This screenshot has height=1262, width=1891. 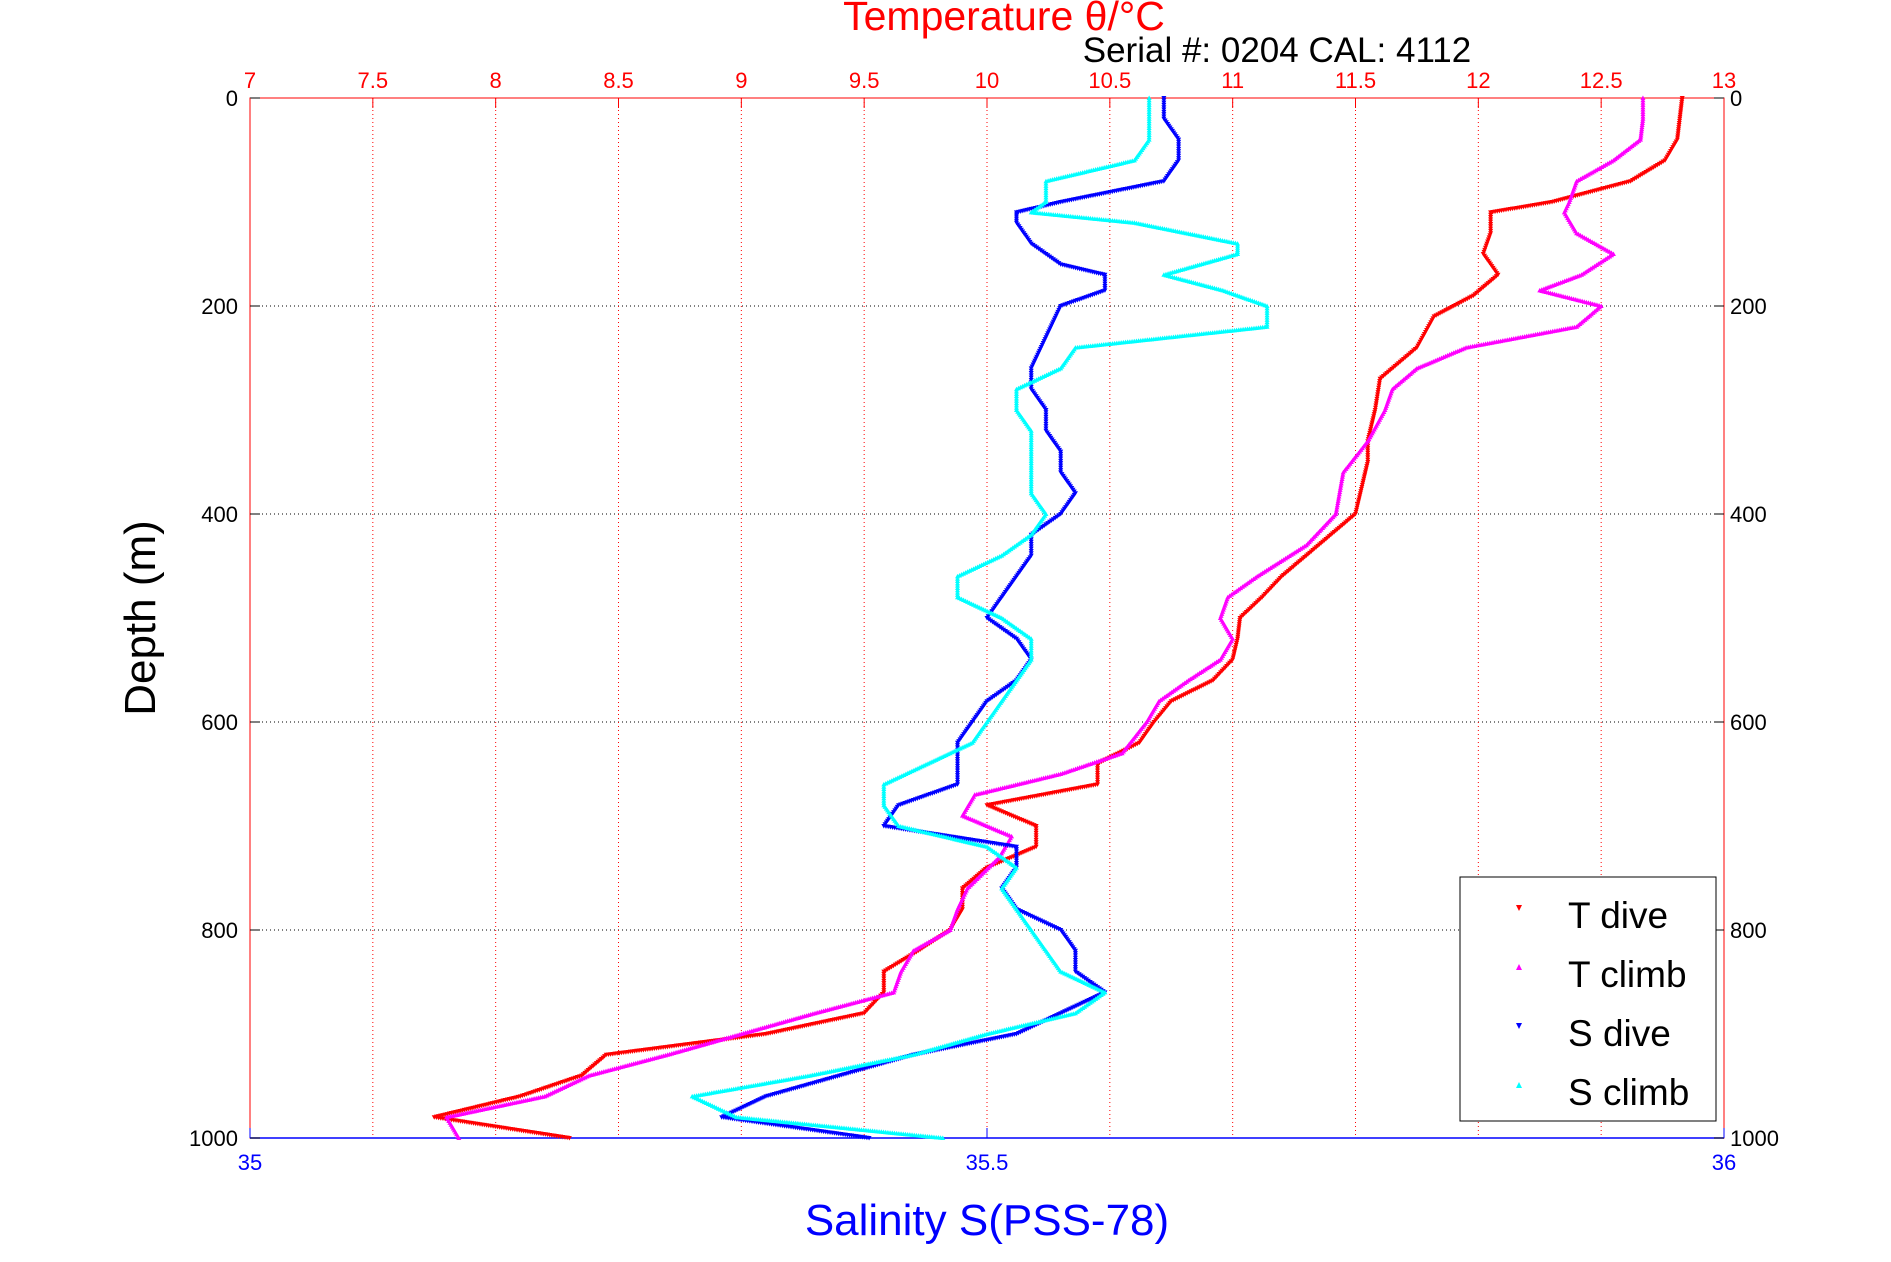 What do you see at coordinates (219, 514) in the screenshot?
I see `depth-tick-label-left: 400` at bounding box center [219, 514].